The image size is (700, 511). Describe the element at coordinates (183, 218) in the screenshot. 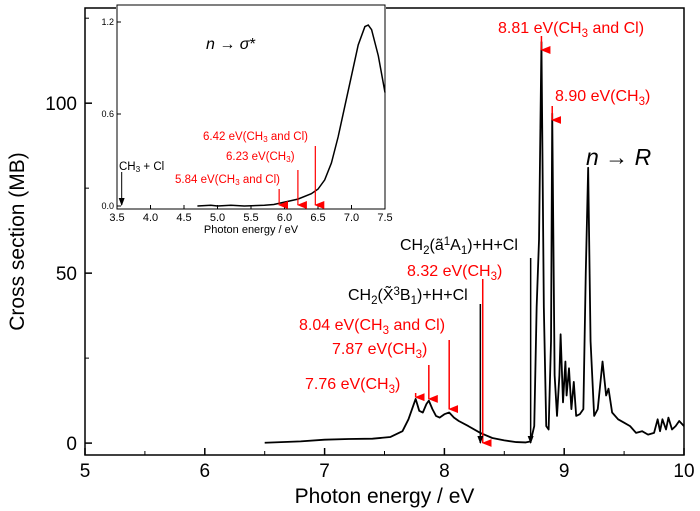

I see `inset-x-tick-label: 4.5` at that location.